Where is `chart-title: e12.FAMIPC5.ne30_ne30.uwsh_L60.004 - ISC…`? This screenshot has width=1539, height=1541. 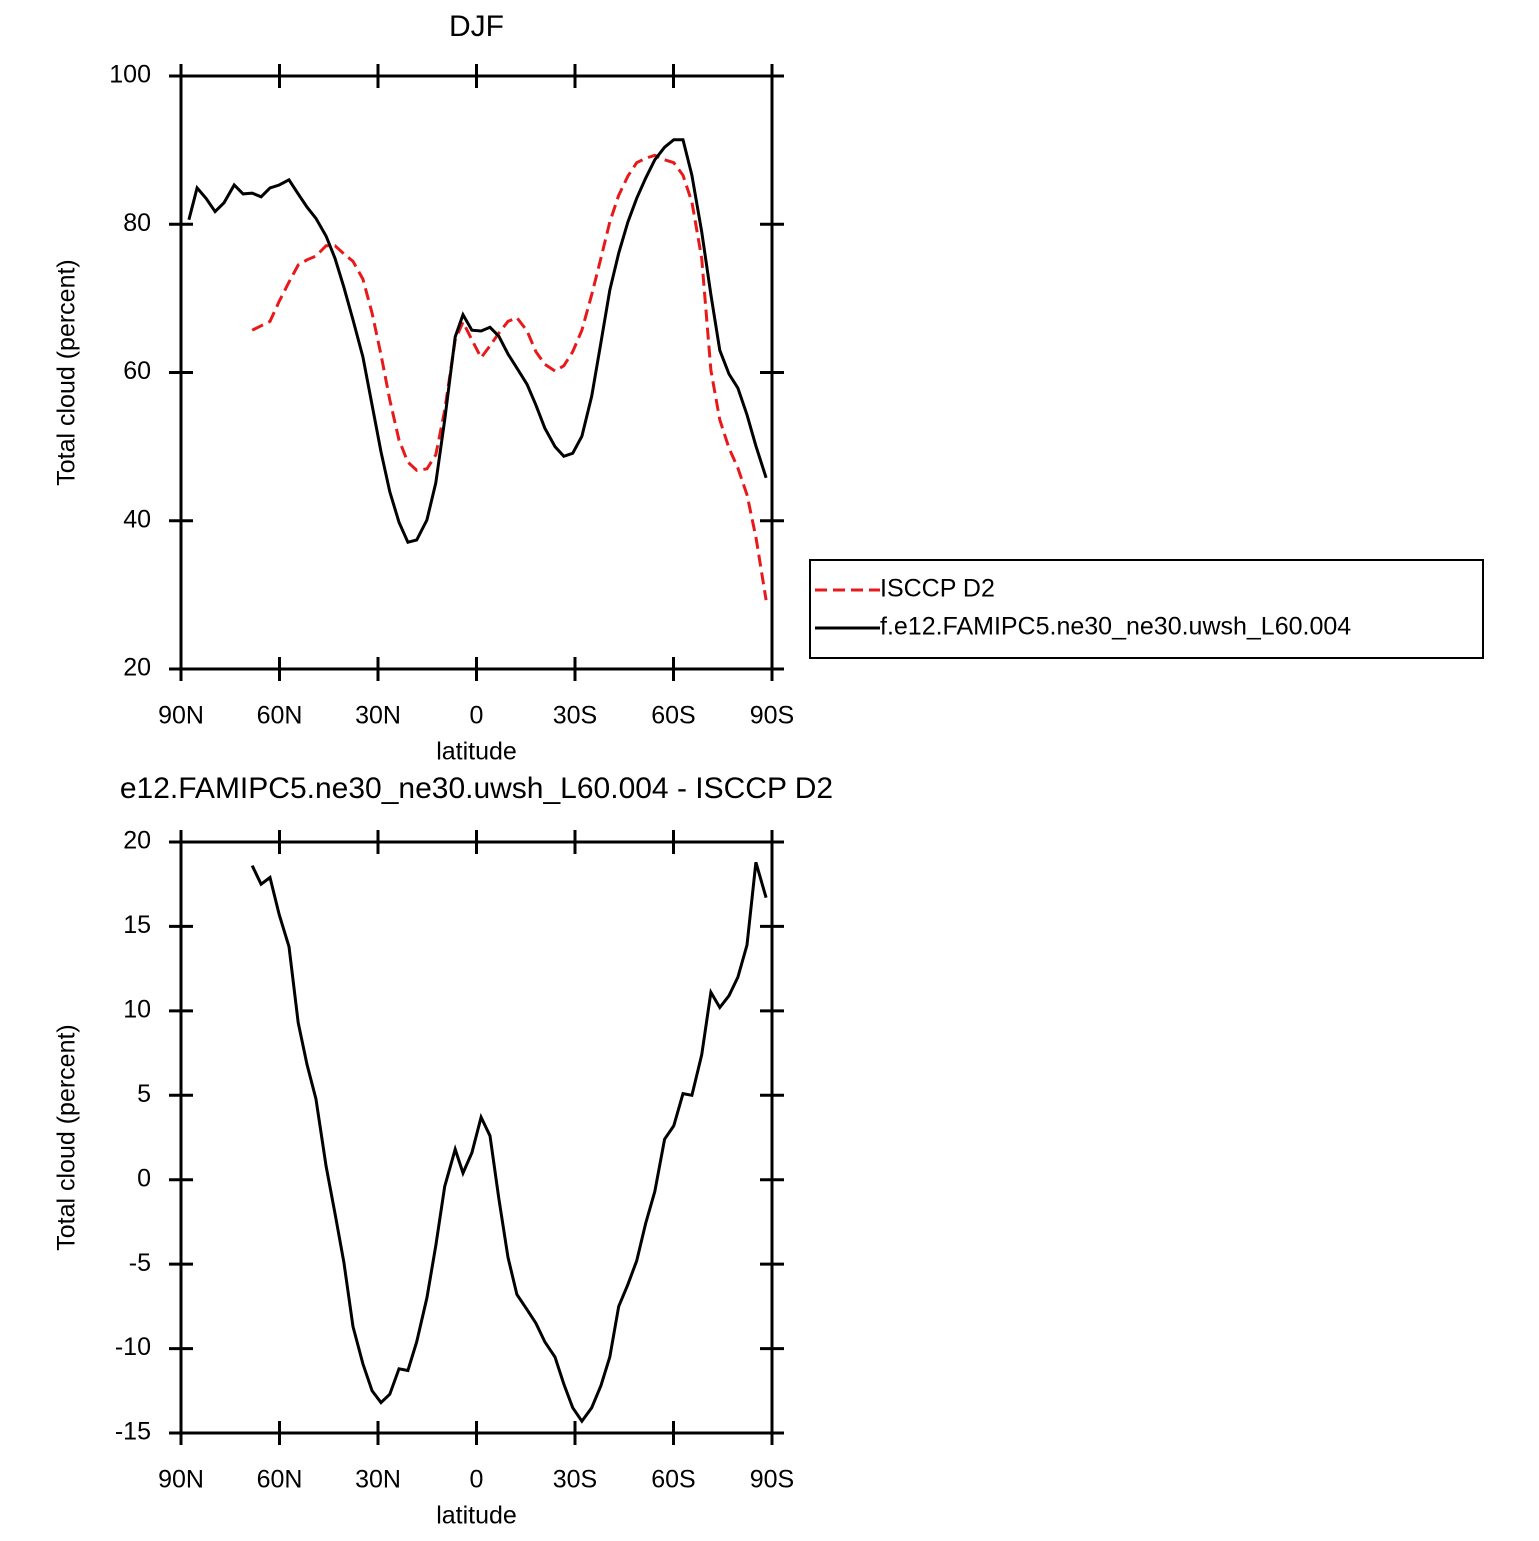
chart-title: e12.FAMIPC5.ne30_ne30.uwsh_L60.004 - ISC… is located at coordinates (476, 788).